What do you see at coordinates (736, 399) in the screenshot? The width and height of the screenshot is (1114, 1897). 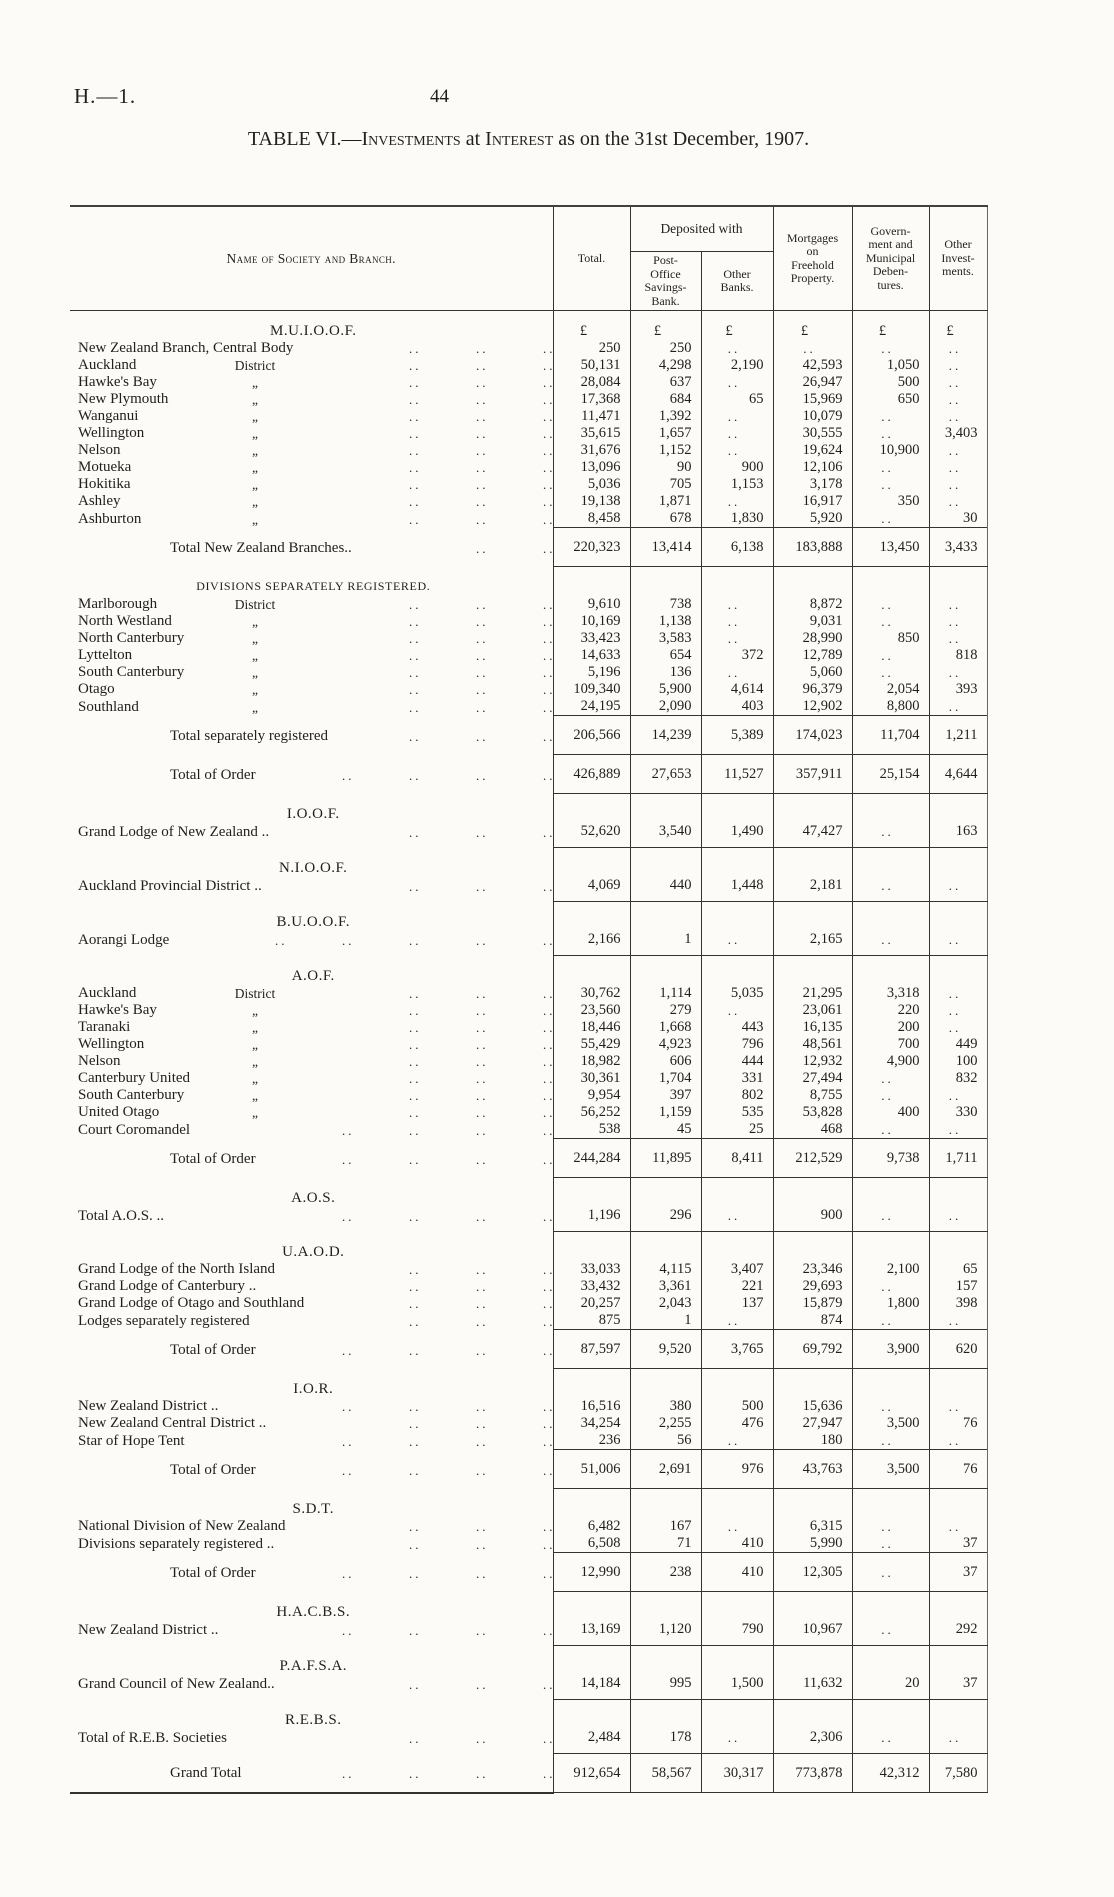 I see `cell-other-banks: 65` at bounding box center [736, 399].